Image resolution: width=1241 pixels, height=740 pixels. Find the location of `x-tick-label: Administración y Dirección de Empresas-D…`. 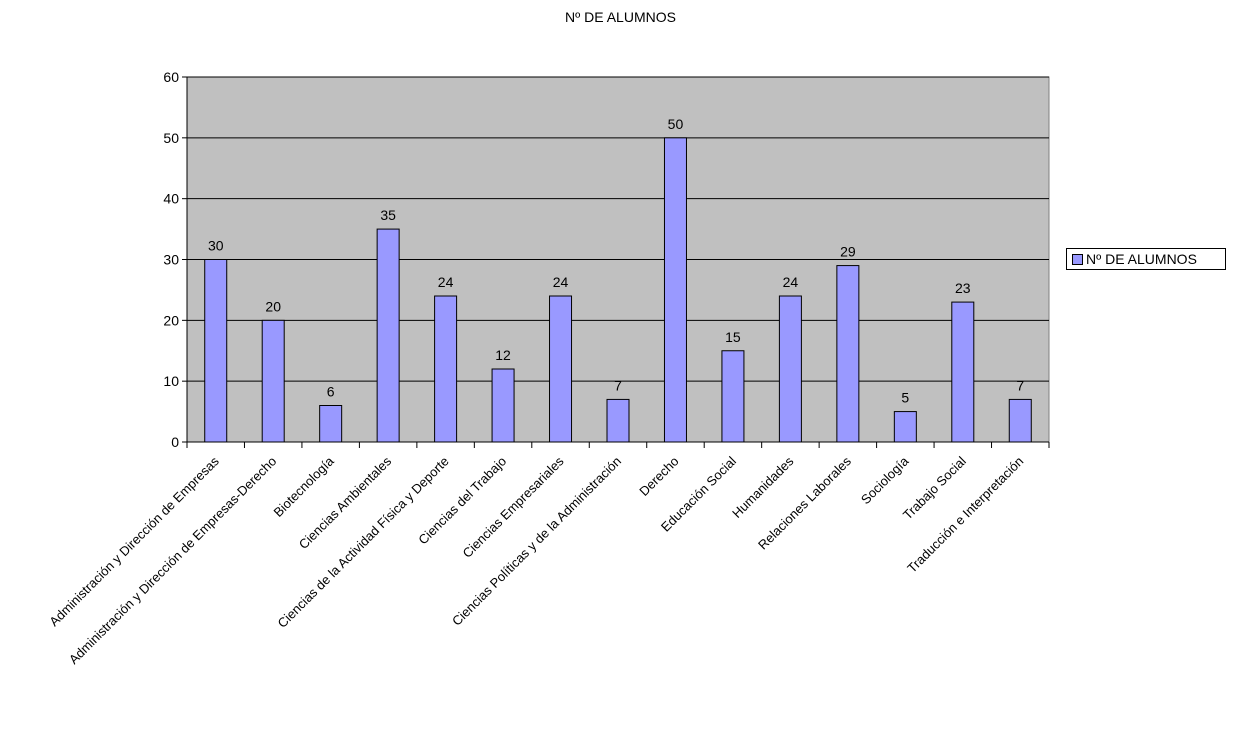

x-tick-label: Administración y Dirección de Empresas-D… is located at coordinates (172, 560).